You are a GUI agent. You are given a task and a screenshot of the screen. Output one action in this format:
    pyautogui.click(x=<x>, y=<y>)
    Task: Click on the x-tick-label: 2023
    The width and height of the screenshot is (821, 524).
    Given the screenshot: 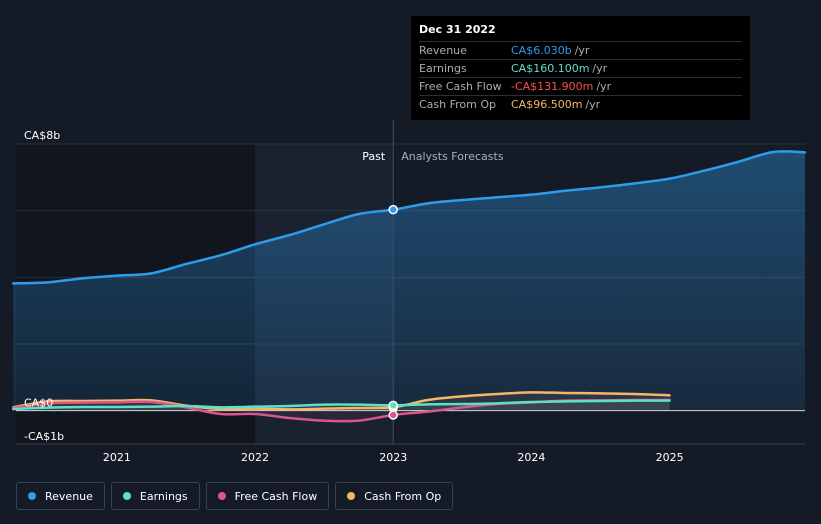 What is the action you would take?
    pyautogui.click(x=393, y=457)
    